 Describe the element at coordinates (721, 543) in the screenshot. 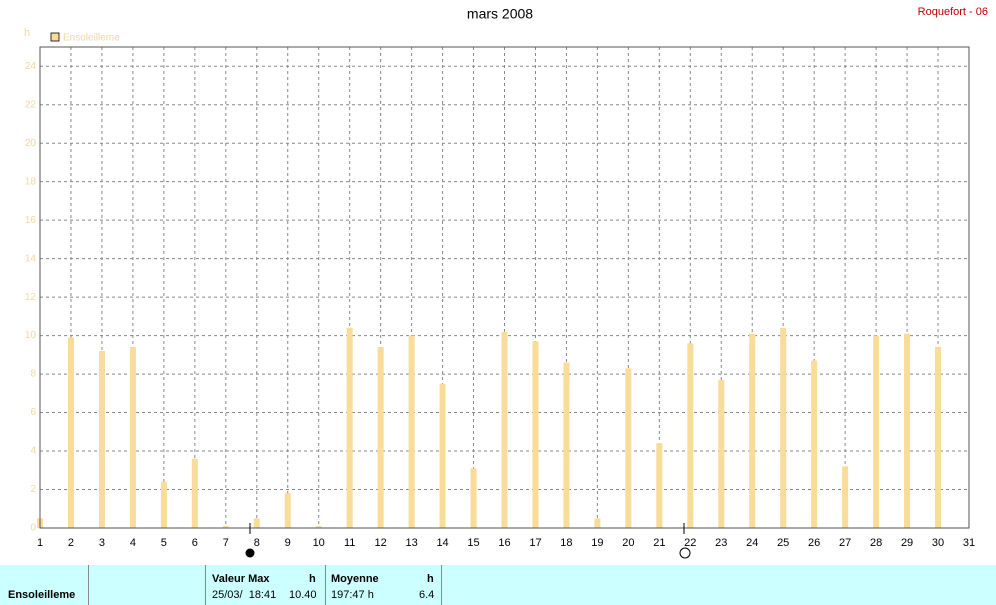

I see `x-tick-label: 23` at that location.